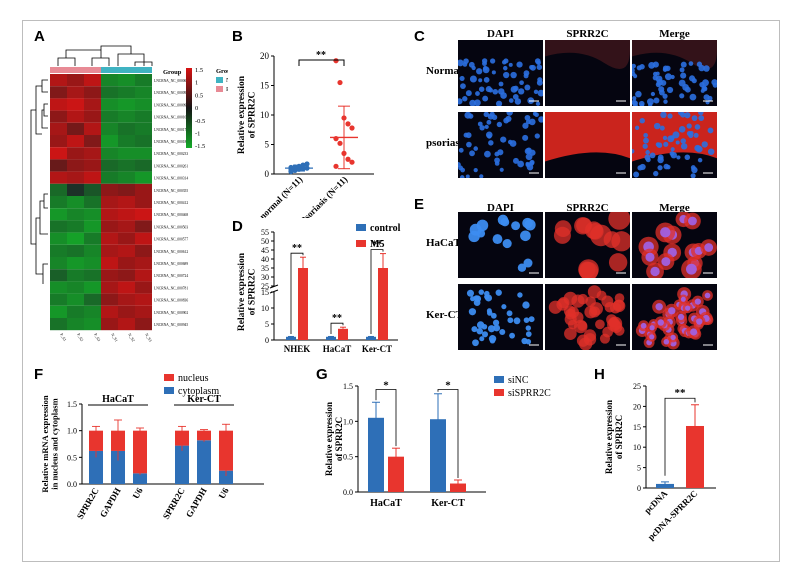 This screenshot has width=800, height=578. Describe the element at coordinates (45, 443) in the screenshot. I see `y-axis-label-line: Relative mRNA expression` at that location.